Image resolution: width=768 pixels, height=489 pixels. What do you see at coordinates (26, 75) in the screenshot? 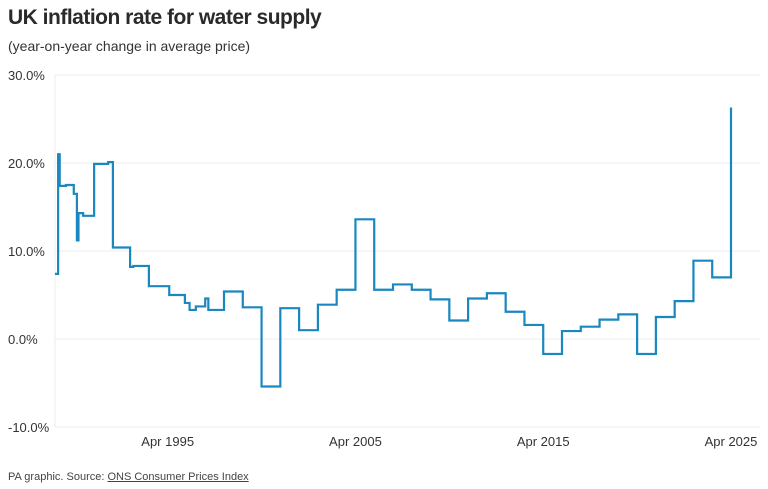
I see `y-tick-label: 30.0%` at bounding box center [26, 75].